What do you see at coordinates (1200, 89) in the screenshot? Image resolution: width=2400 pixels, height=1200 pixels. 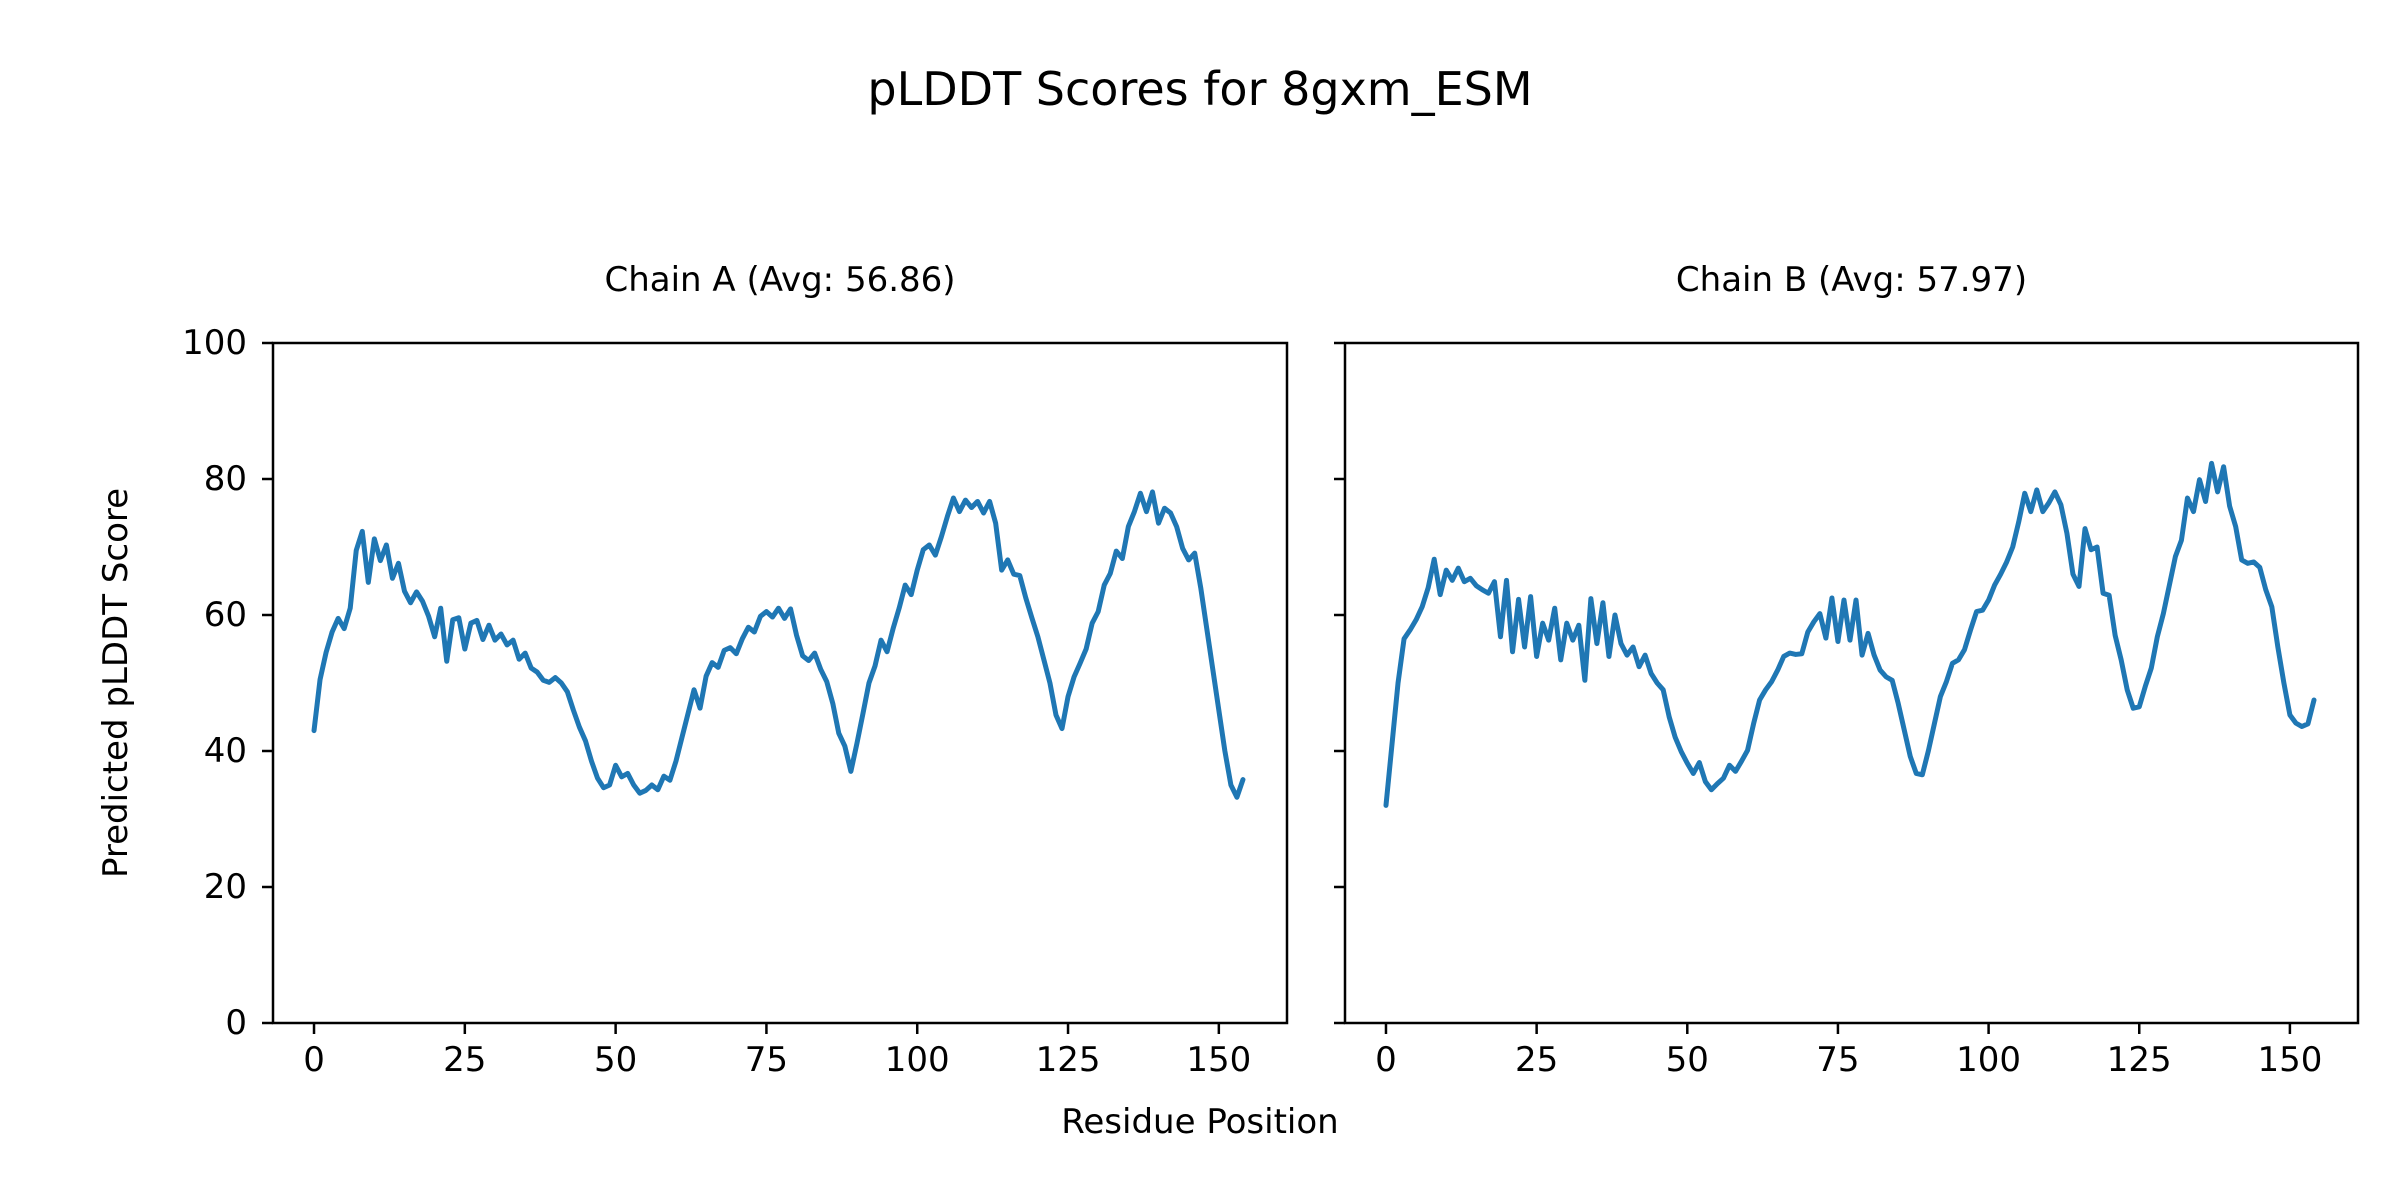 I see `figure-title: pLDDT Scores for 8gxm_ESM` at bounding box center [1200, 89].